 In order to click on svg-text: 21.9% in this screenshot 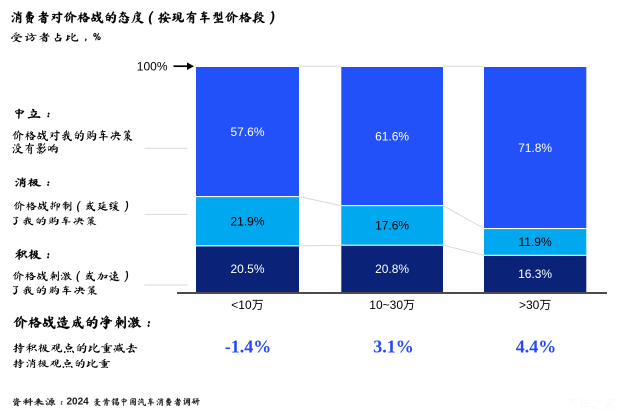, I will do `click(247, 222)`.